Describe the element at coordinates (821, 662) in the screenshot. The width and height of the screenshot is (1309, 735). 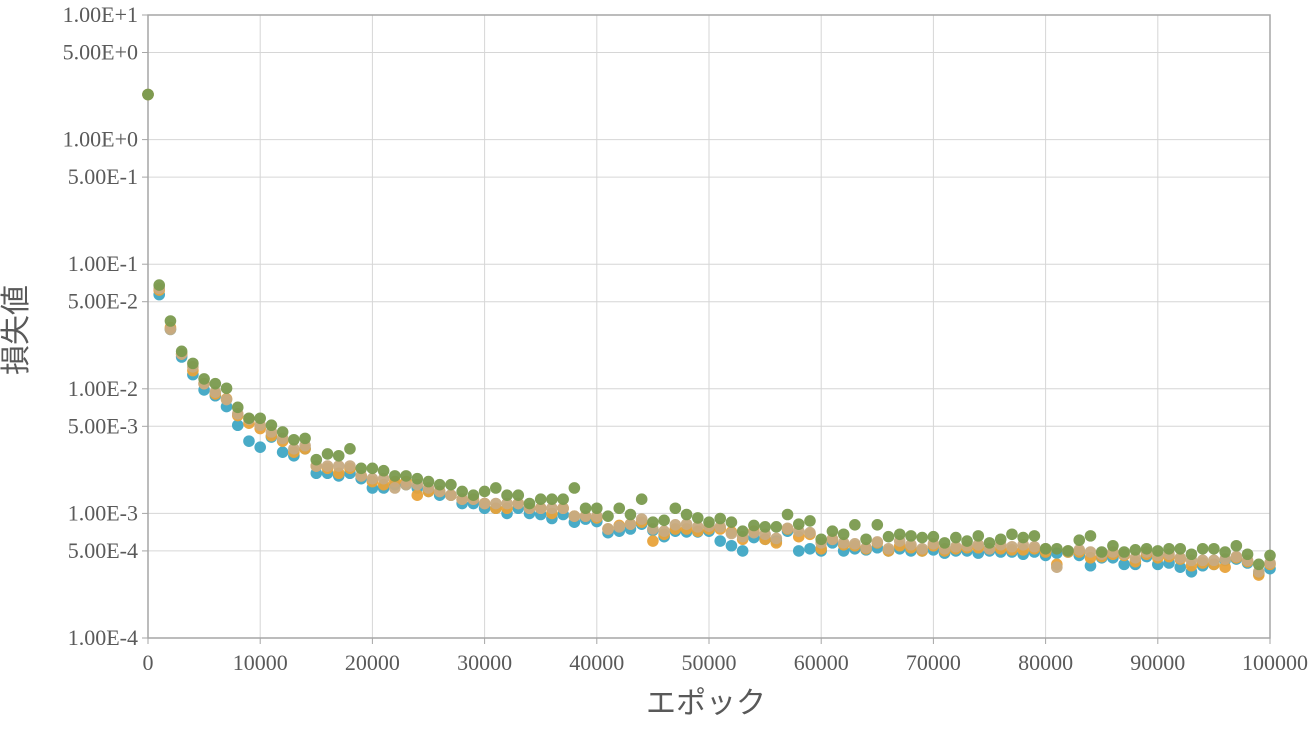
I see `x-tick-label: 60000` at that location.